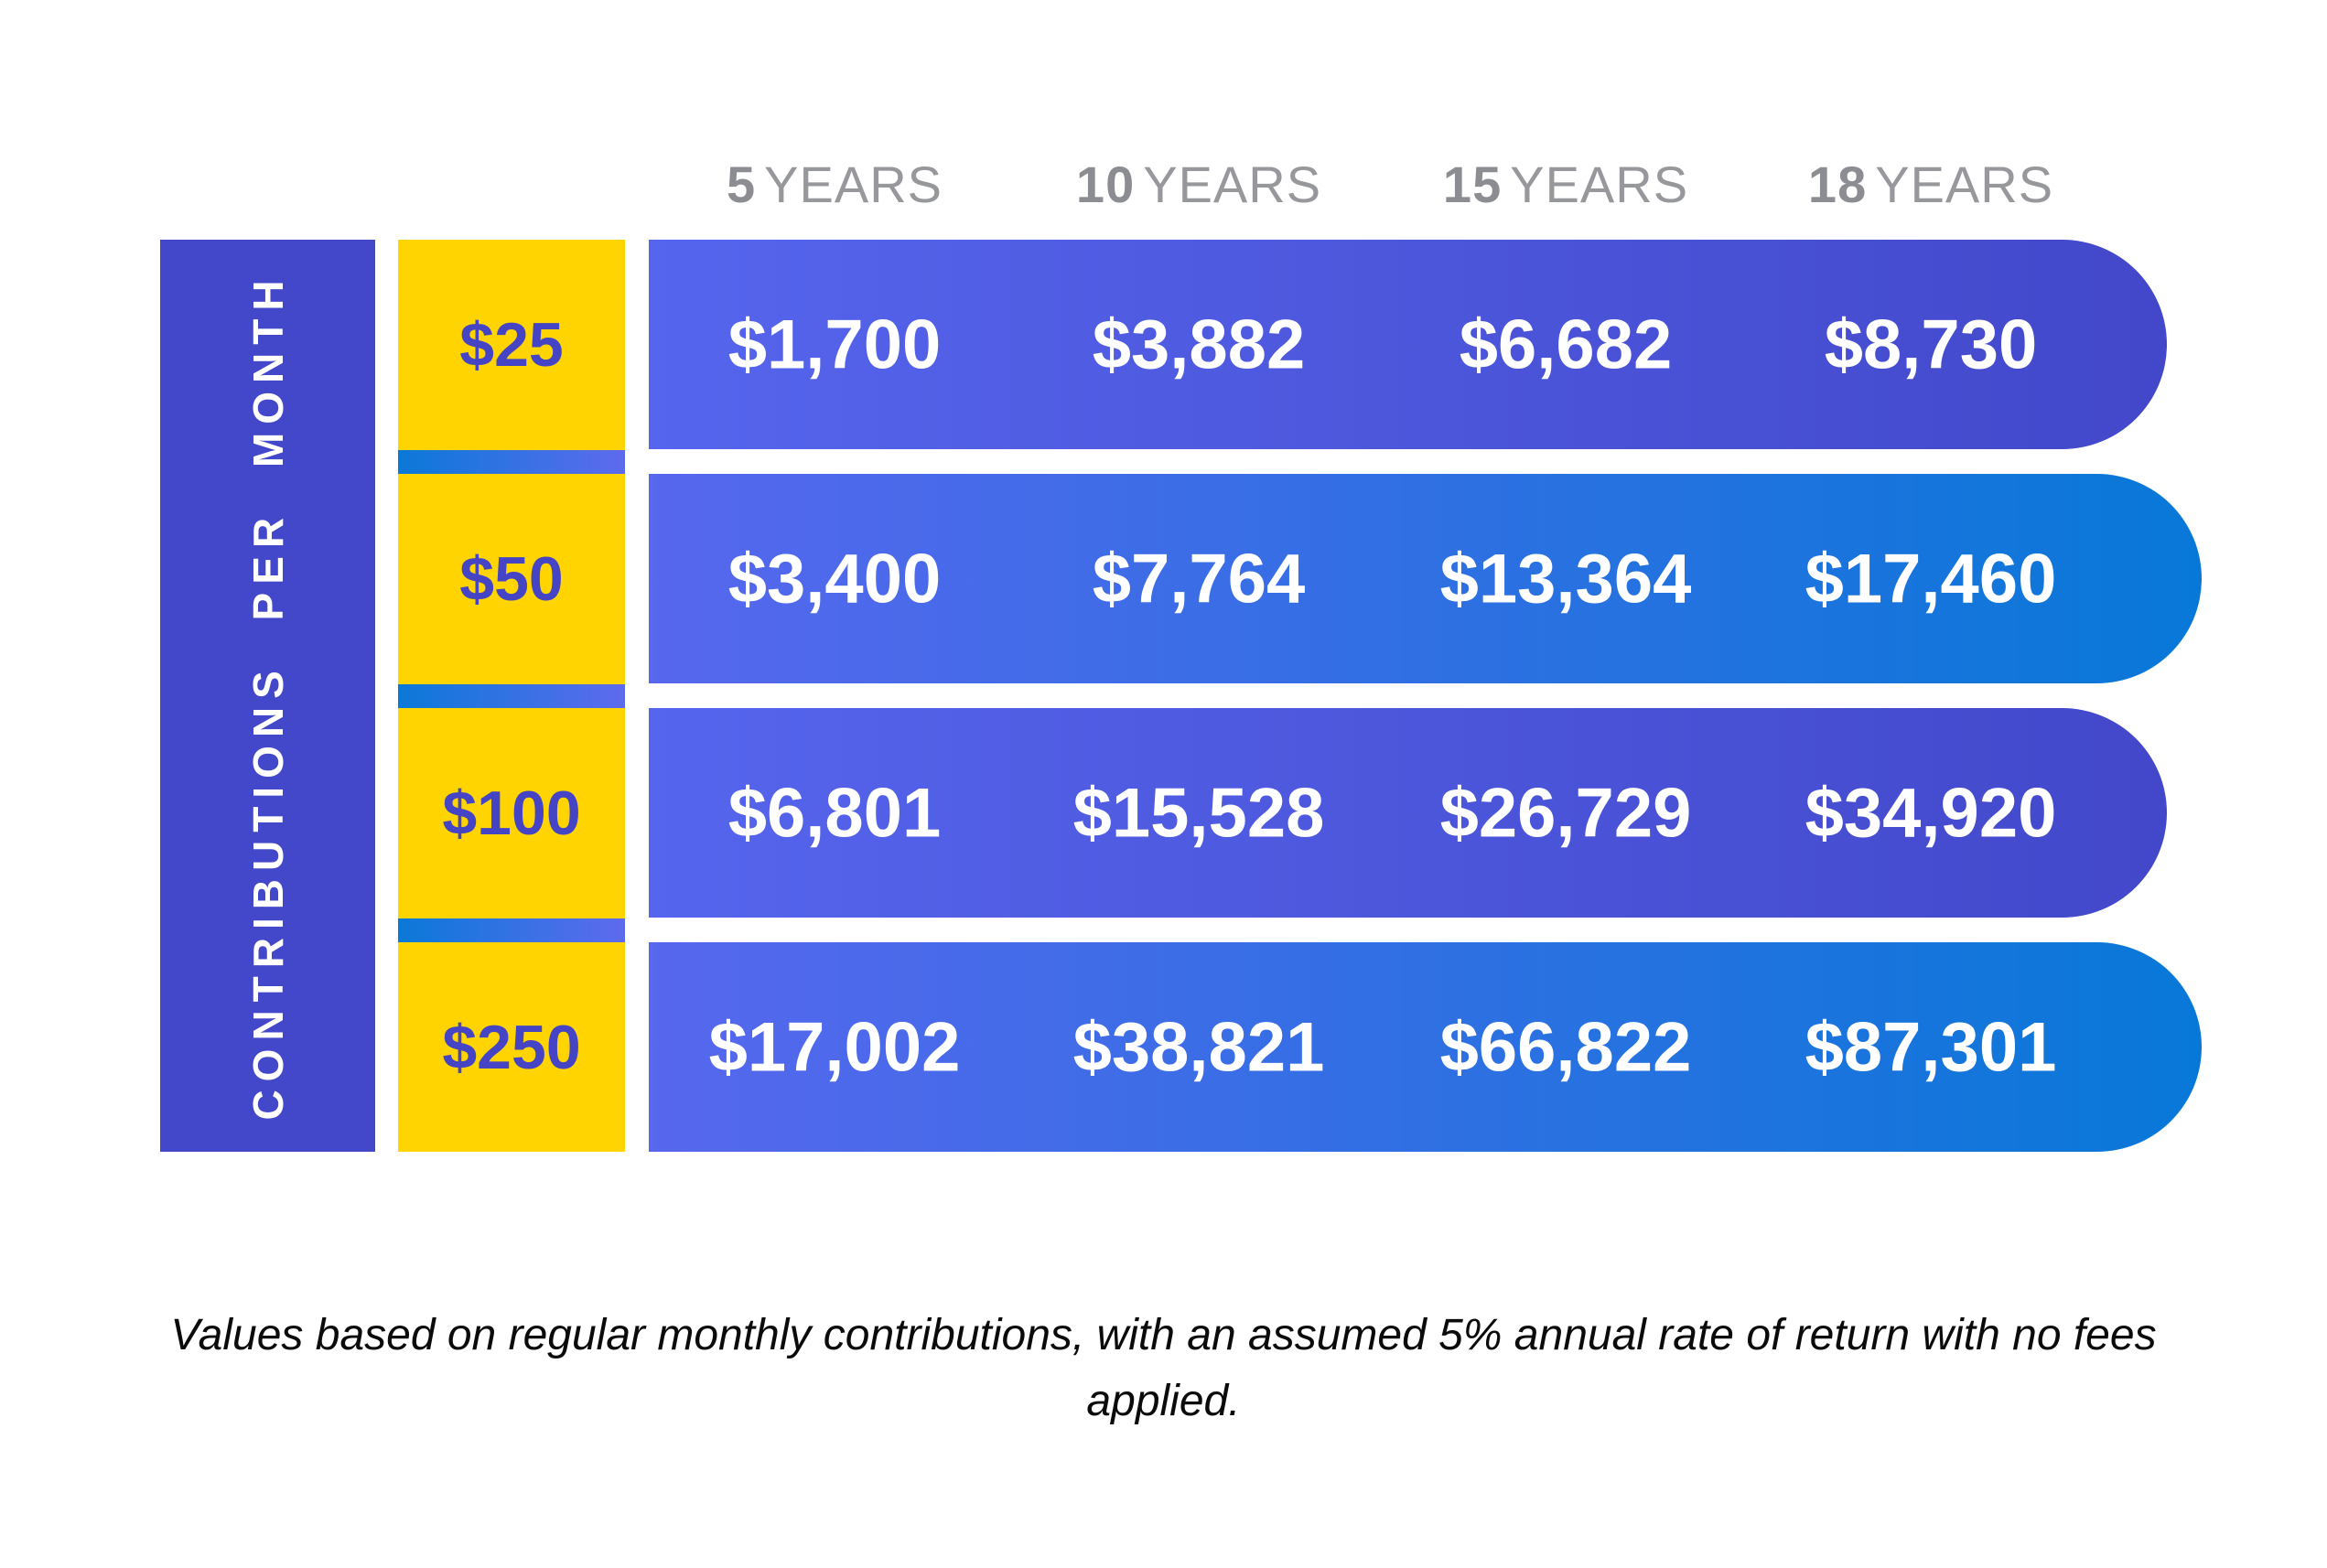  I want to click on column-header-number: 18, so click(1837, 184).